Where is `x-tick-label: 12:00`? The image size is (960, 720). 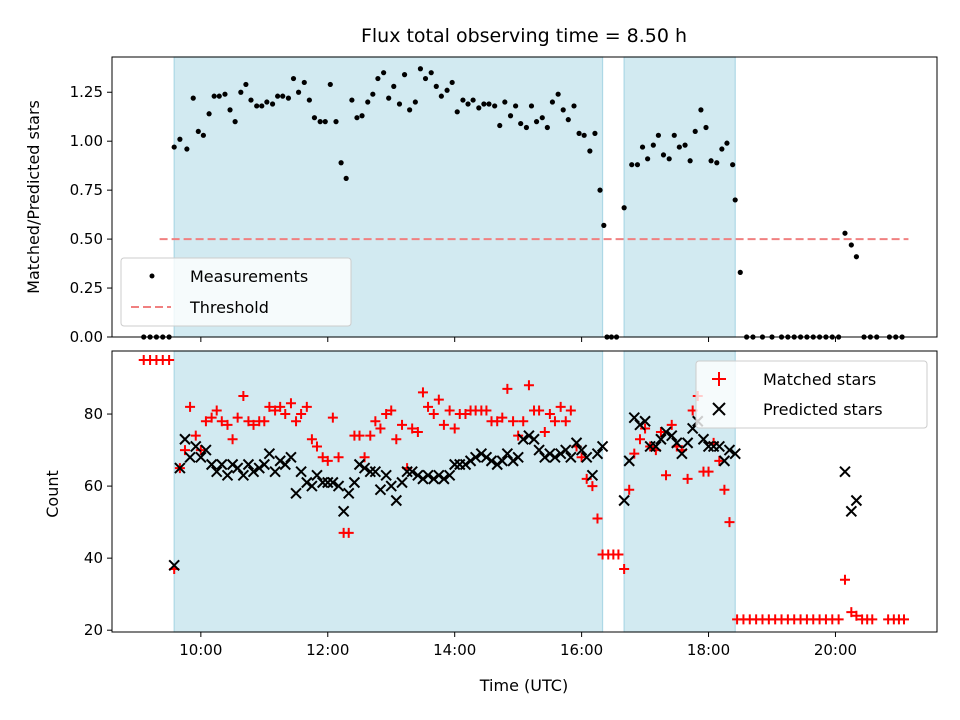
x-tick-label: 12:00 is located at coordinates (327, 650).